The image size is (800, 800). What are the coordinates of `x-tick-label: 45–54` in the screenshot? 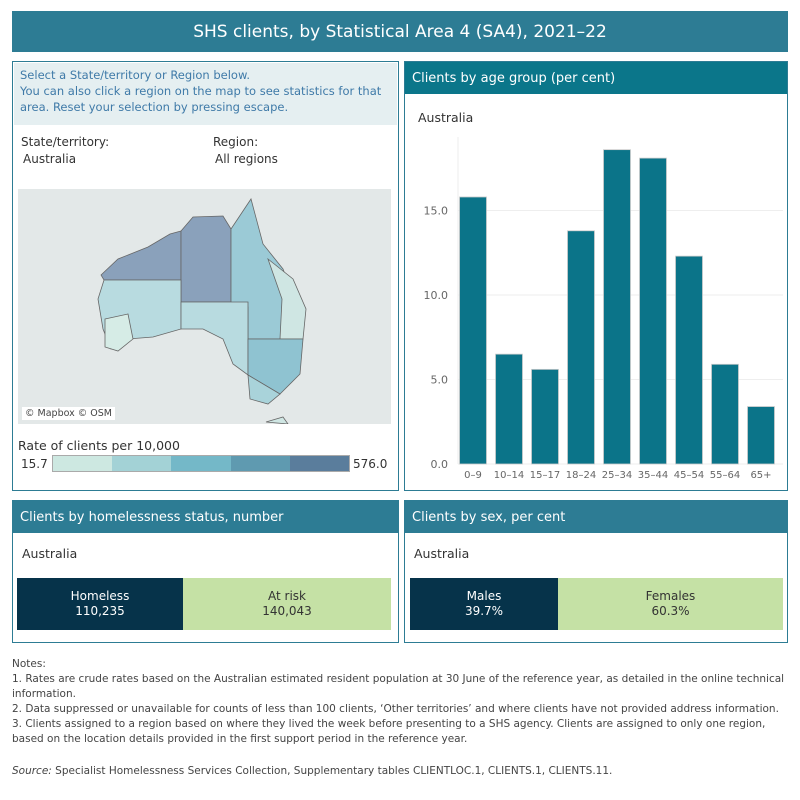 It's located at (689, 475).